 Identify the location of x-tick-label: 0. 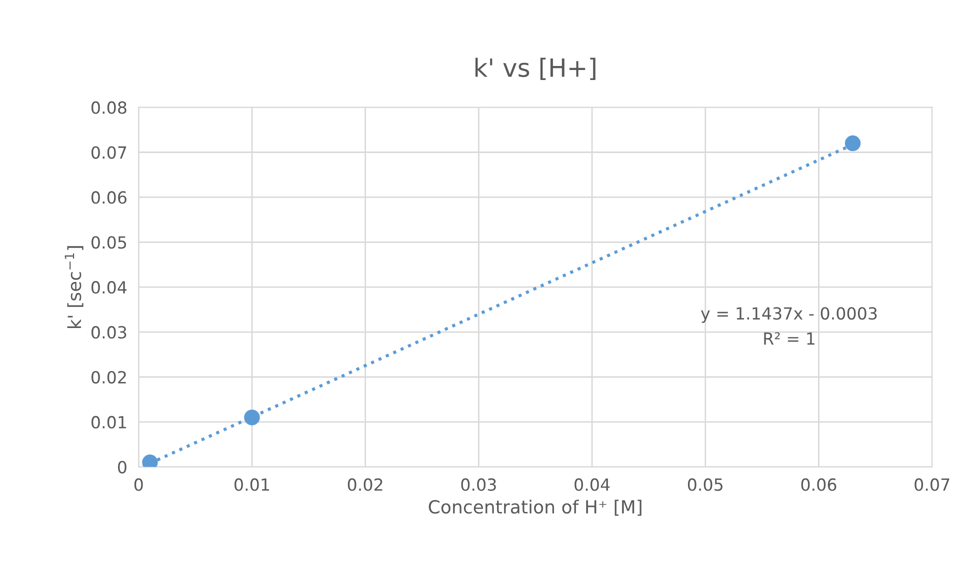
(138, 484).